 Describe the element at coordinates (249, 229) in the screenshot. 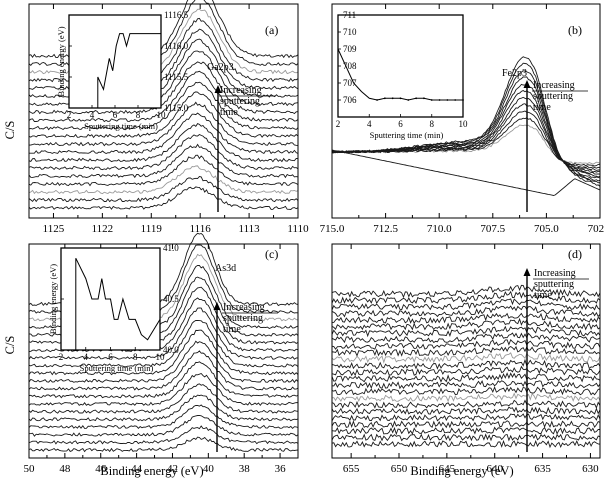

I see `x-tick-label: 1113` at that location.